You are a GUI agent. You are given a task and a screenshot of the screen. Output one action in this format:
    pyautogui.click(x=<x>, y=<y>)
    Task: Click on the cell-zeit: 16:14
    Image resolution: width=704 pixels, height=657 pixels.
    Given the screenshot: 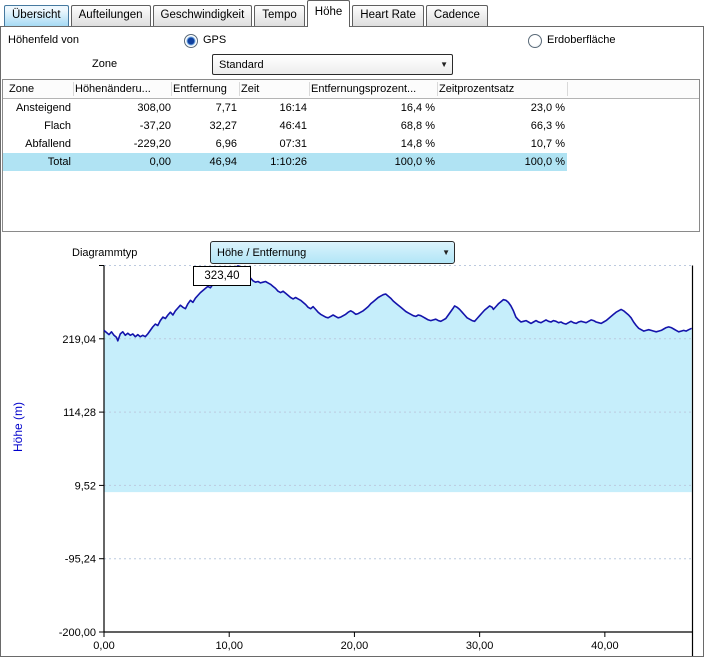 What is the action you would take?
    pyautogui.click(x=293, y=108)
    